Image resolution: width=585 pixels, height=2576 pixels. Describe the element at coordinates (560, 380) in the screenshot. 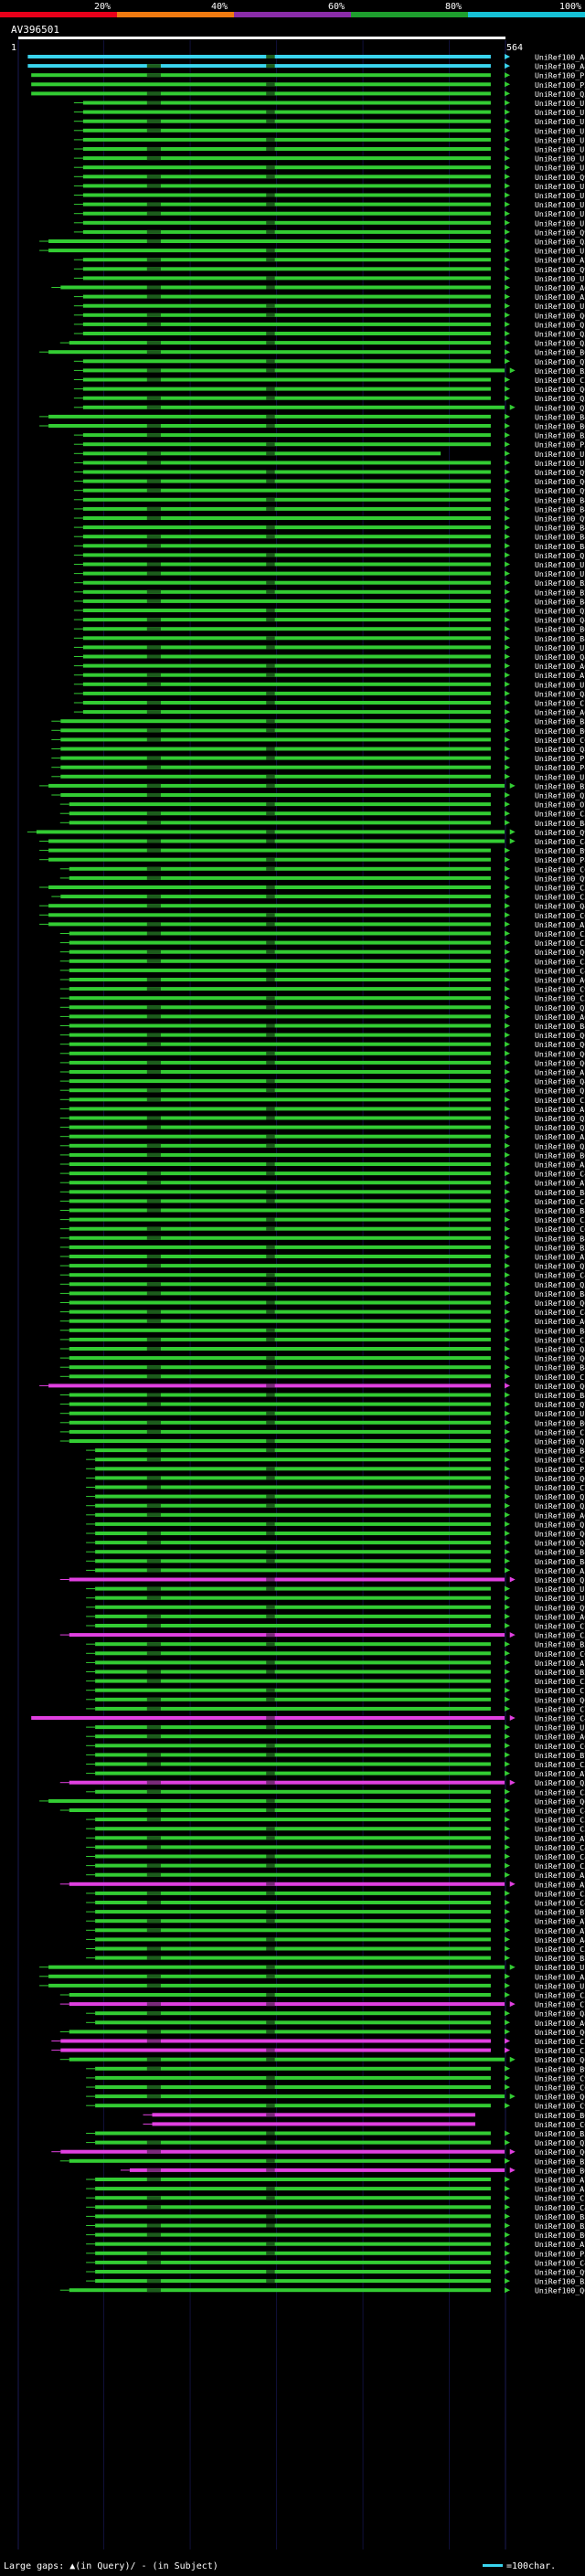

I see `hit-label: UniRef100_C3Y932` at that location.